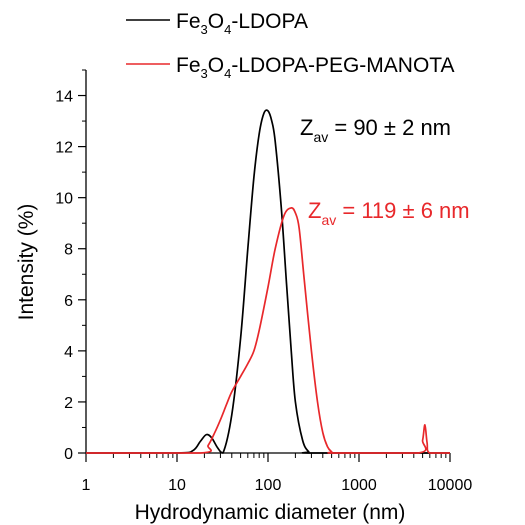 This screenshot has width=525, height=525. What do you see at coordinates (26, 262) in the screenshot?
I see `y-axis-title: Intensity (%)` at bounding box center [26, 262].